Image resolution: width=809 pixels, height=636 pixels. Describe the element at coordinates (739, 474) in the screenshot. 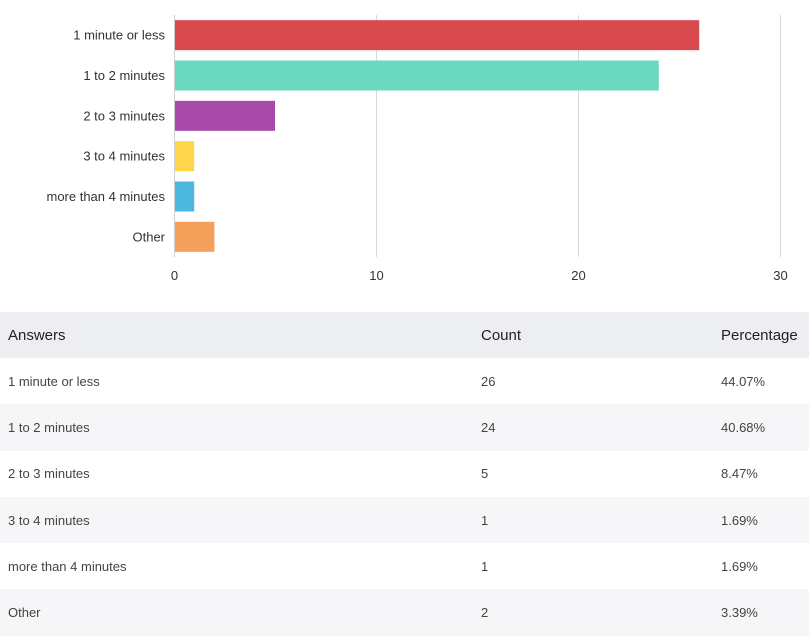

I see `row-percentage: 8.47%` at that location.